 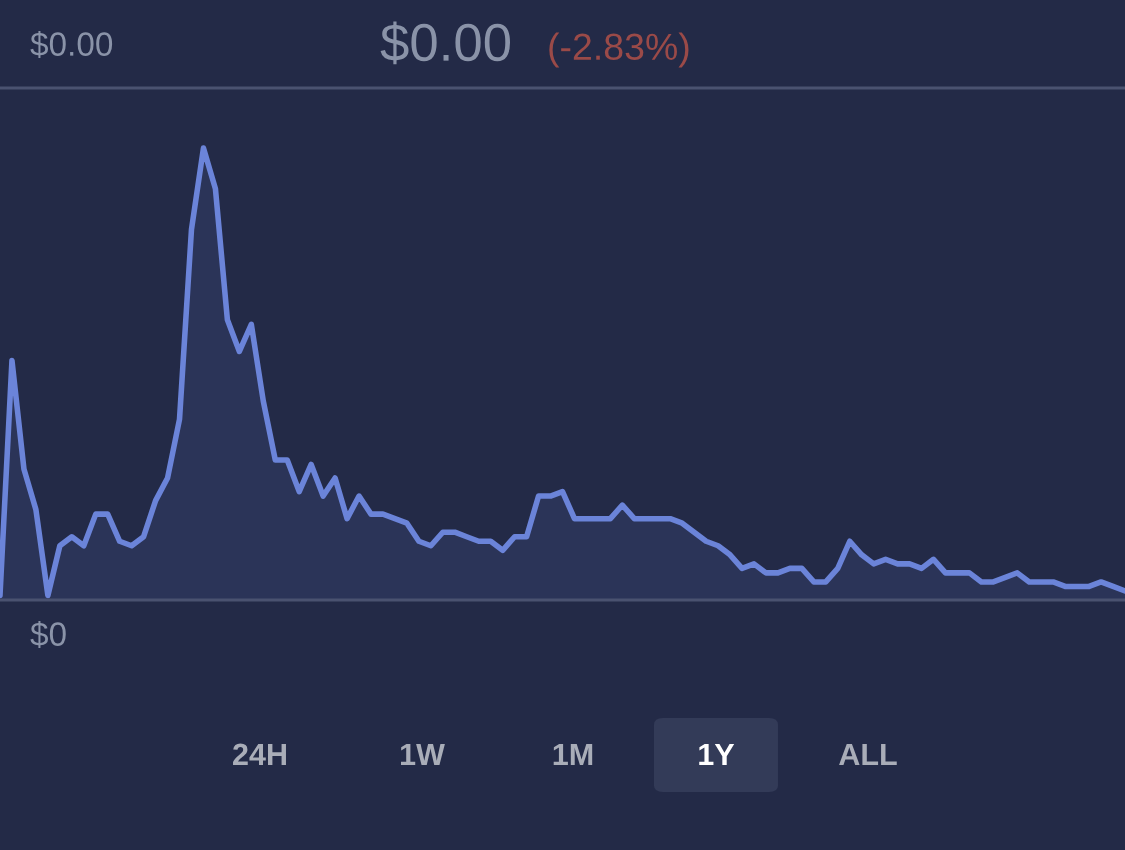 I want to click on text: 24H, so click(x=259, y=754).